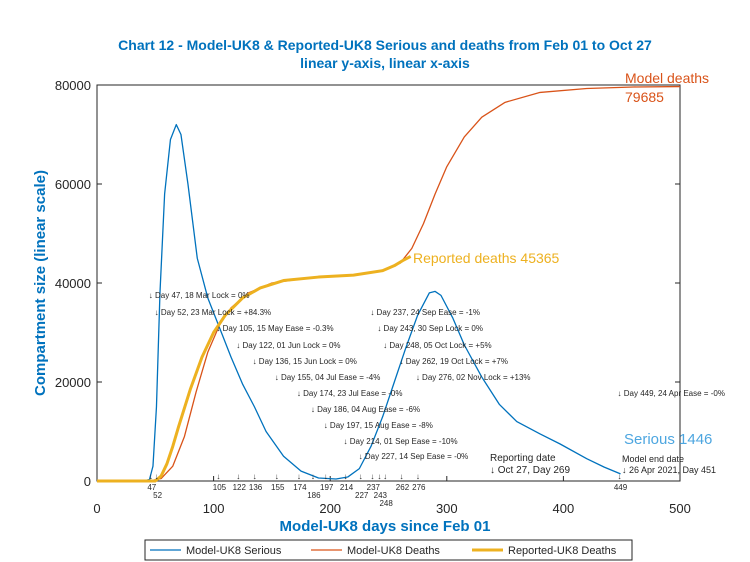 This screenshot has width=750, height=562. Describe the element at coordinates (288, 345) in the screenshot. I see `annotation-label: ↓ Day 122, 01 Jun Lock = 0%` at that location.